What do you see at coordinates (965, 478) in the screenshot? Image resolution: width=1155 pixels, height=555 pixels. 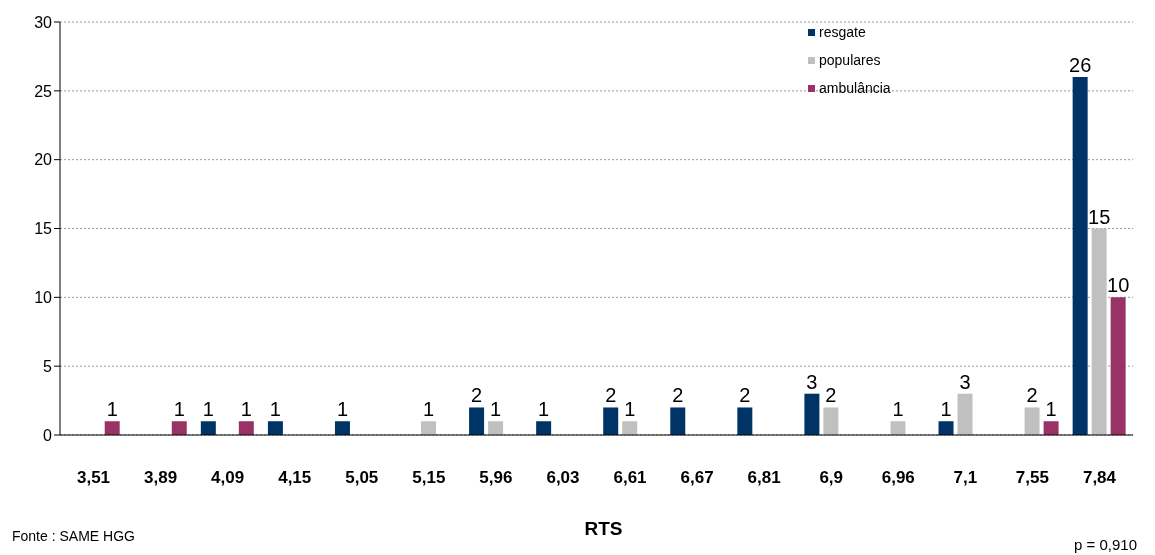 I see `x-tick-label: 7,1` at bounding box center [965, 478].